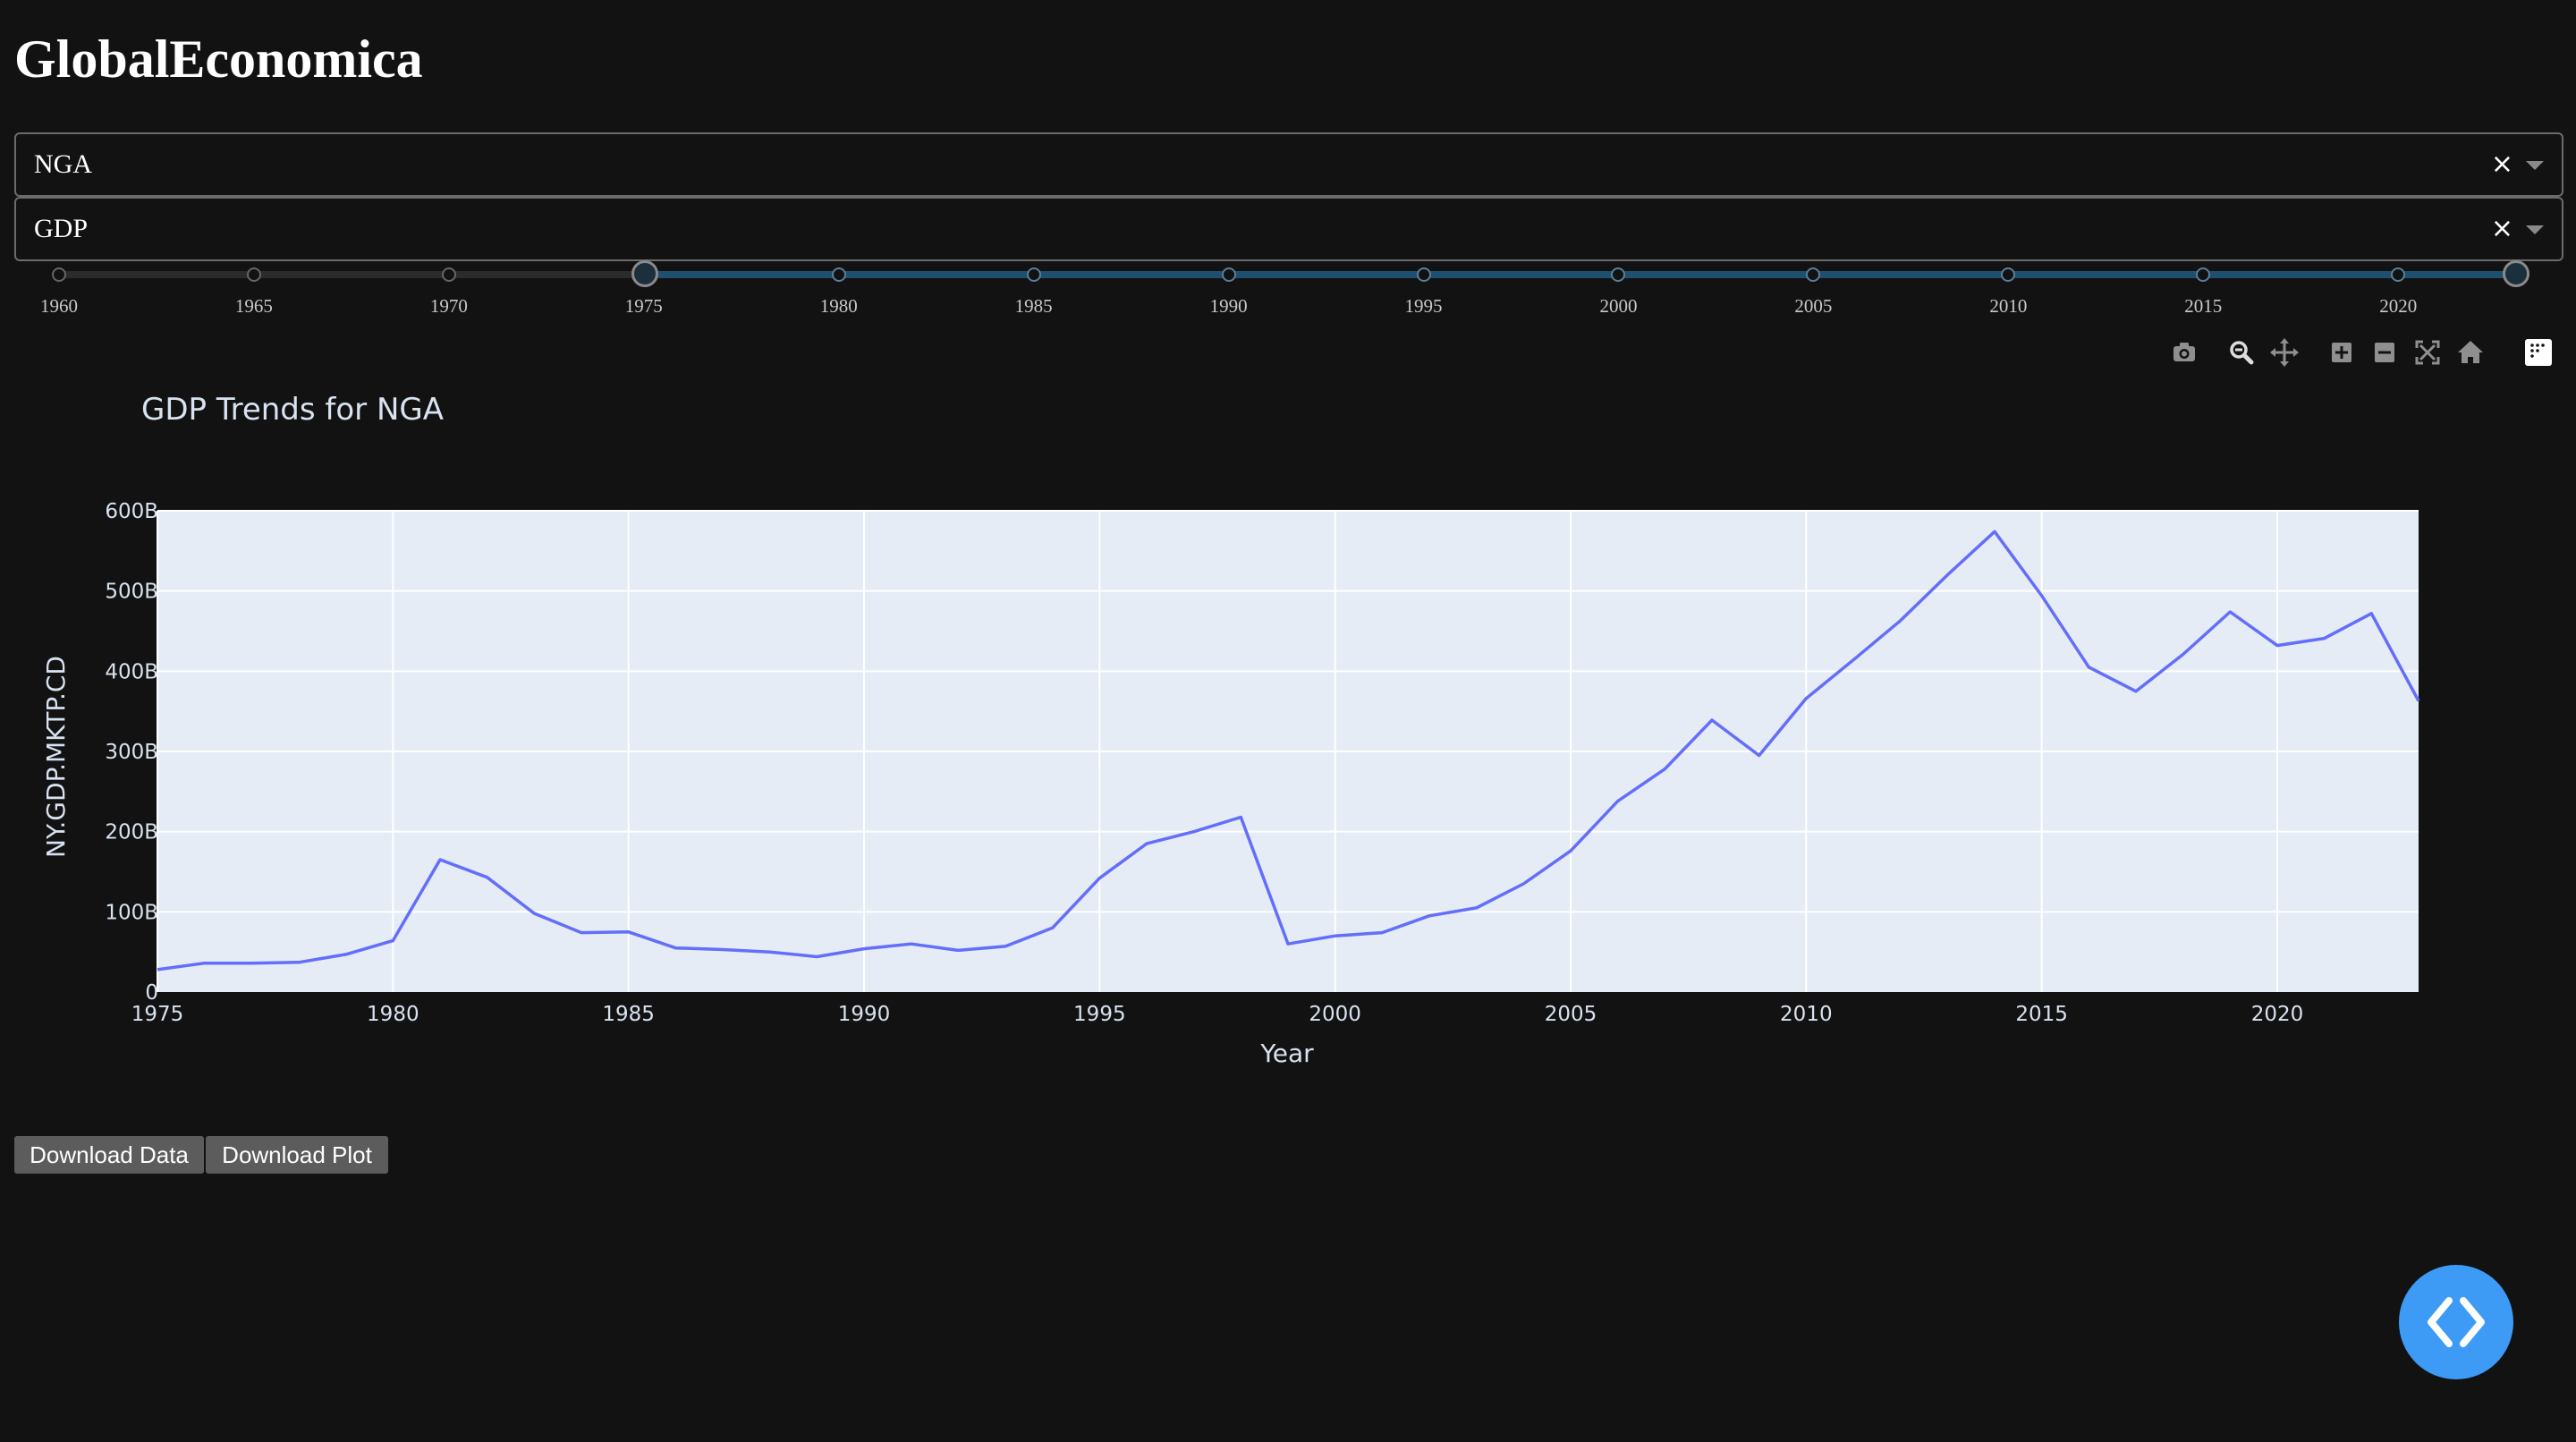 The height and width of the screenshot is (1442, 2576). I want to click on slider-mark-label: 1975, so click(643, 306).